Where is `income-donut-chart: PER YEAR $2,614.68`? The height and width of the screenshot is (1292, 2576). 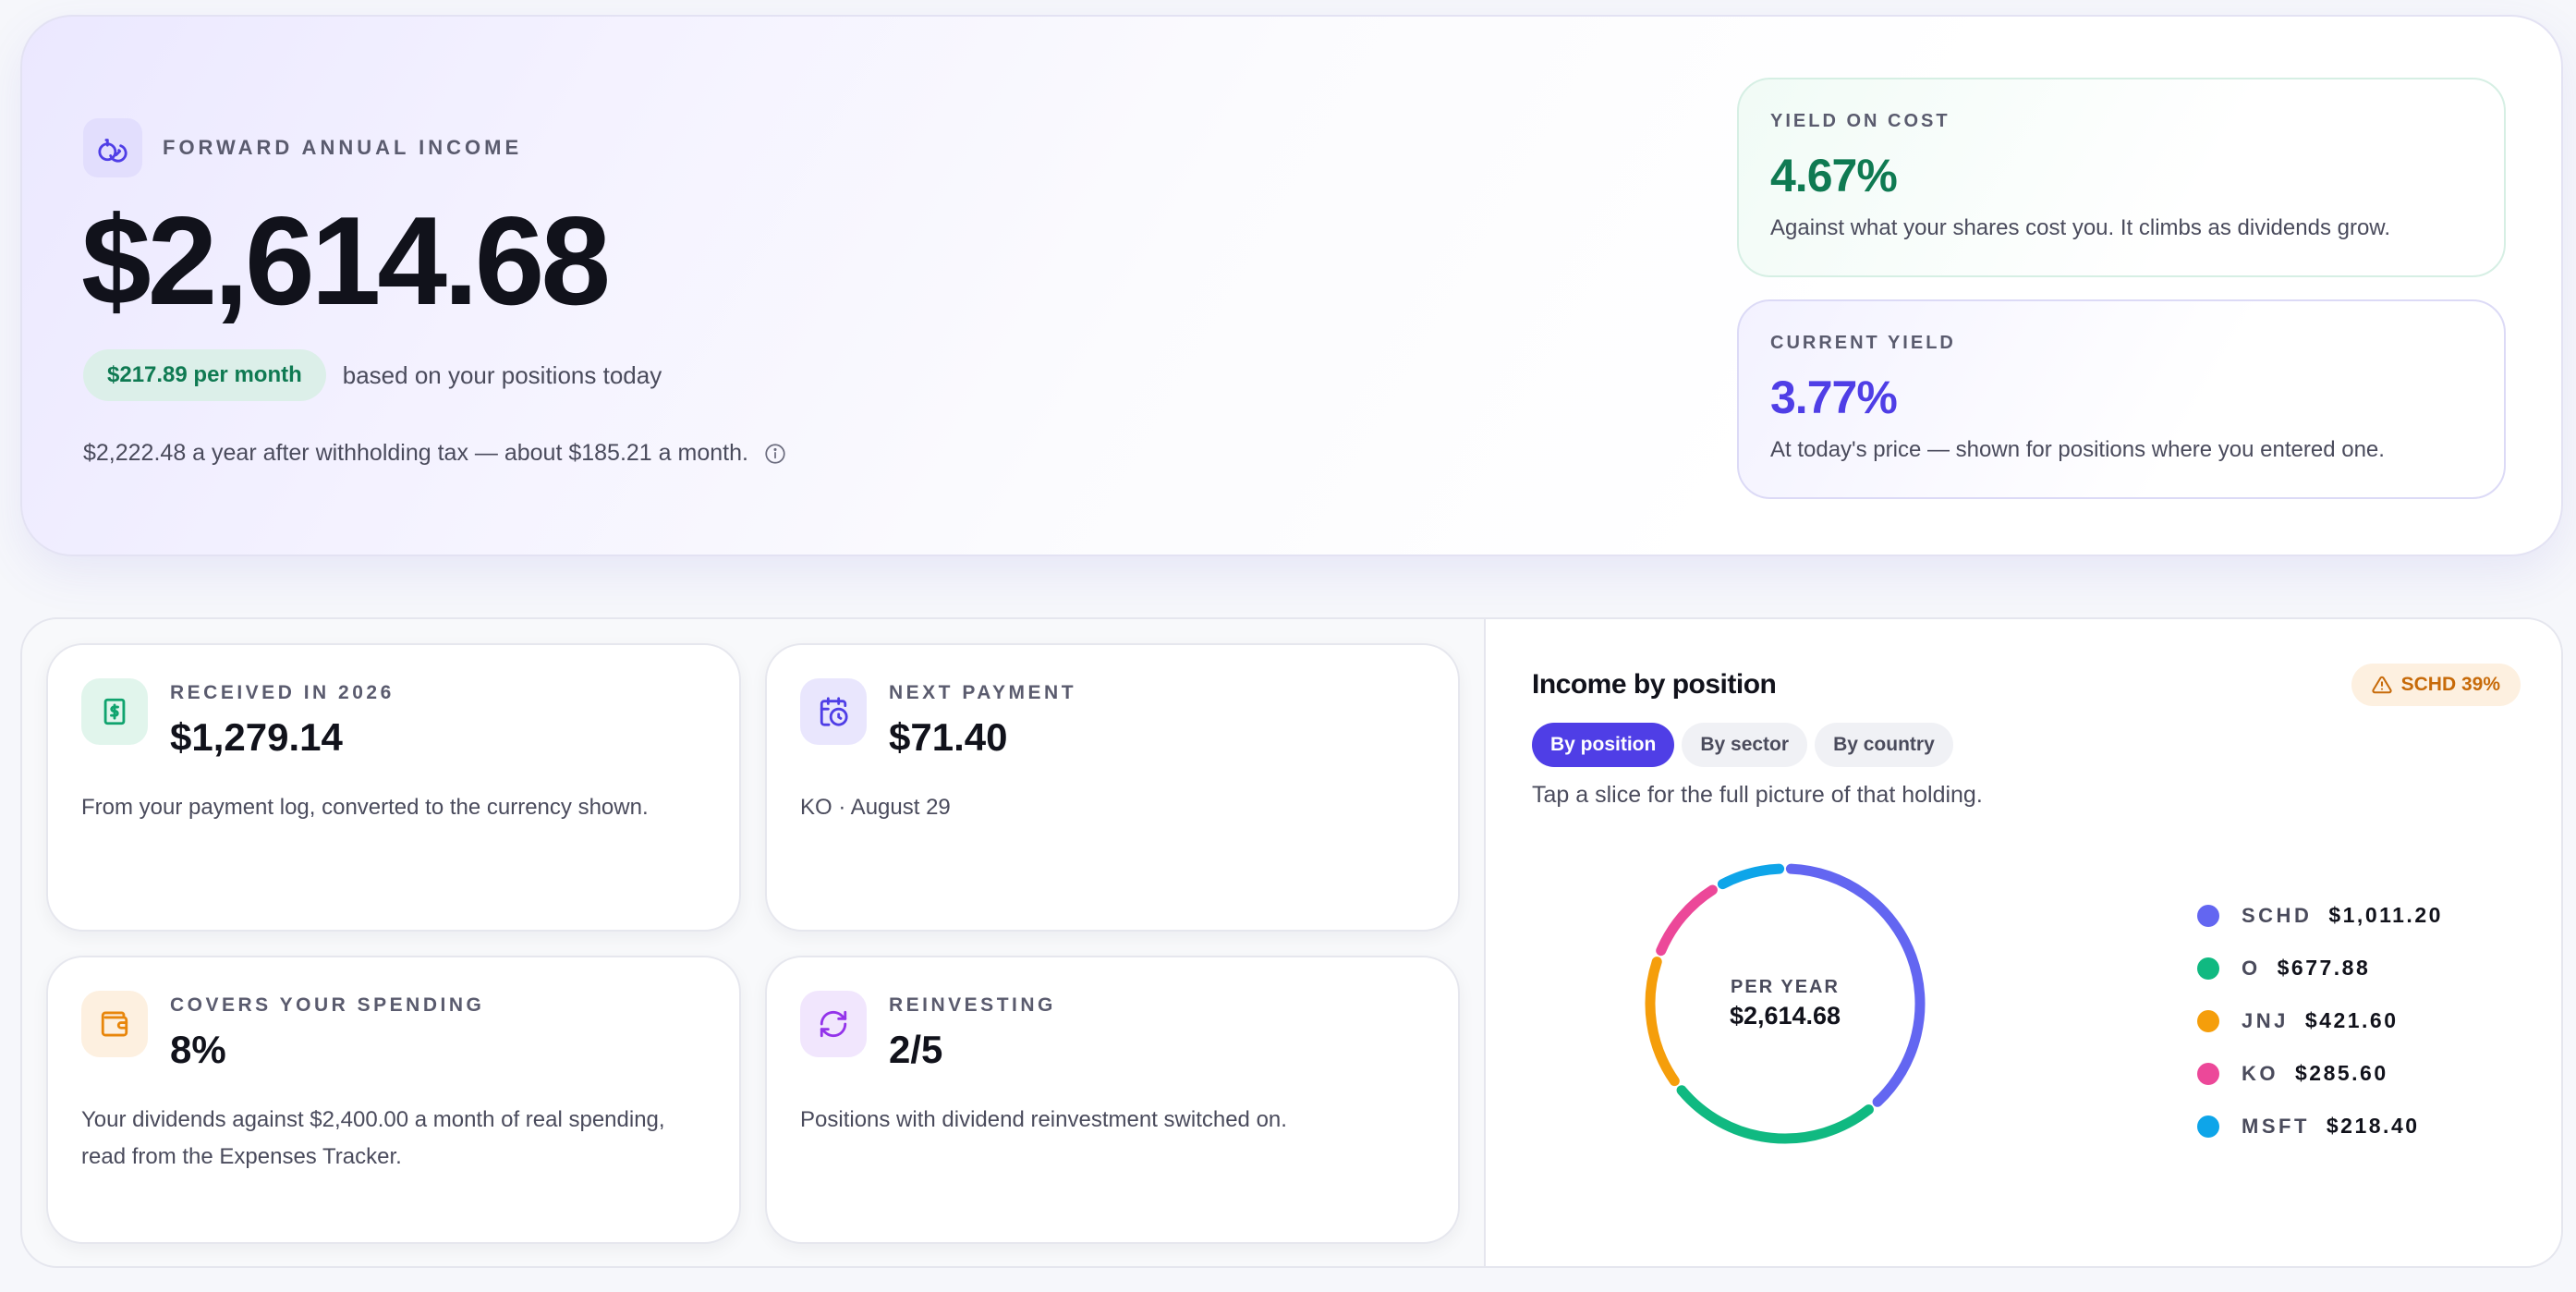
income-donut-chart: PER YEAR $2,614.68 is located at coordinates (1785, 1004).